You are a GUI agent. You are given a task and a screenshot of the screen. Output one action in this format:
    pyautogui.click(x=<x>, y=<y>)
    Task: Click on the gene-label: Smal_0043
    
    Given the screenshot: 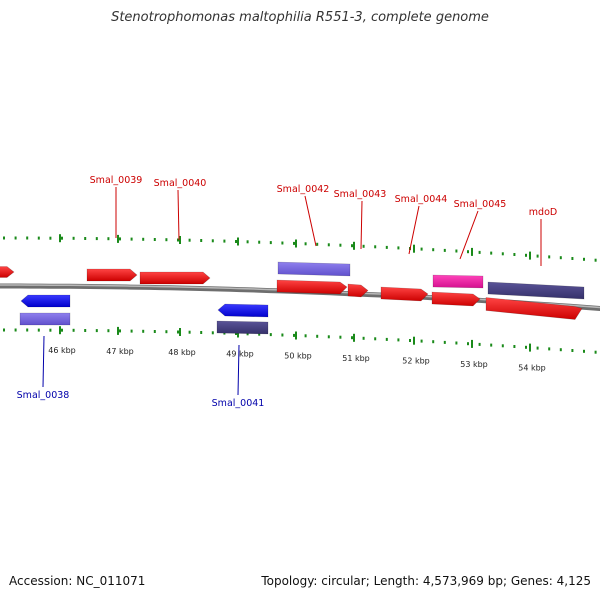 What is the action you would take?
    pyautogui.click(x=360, y=194)
    